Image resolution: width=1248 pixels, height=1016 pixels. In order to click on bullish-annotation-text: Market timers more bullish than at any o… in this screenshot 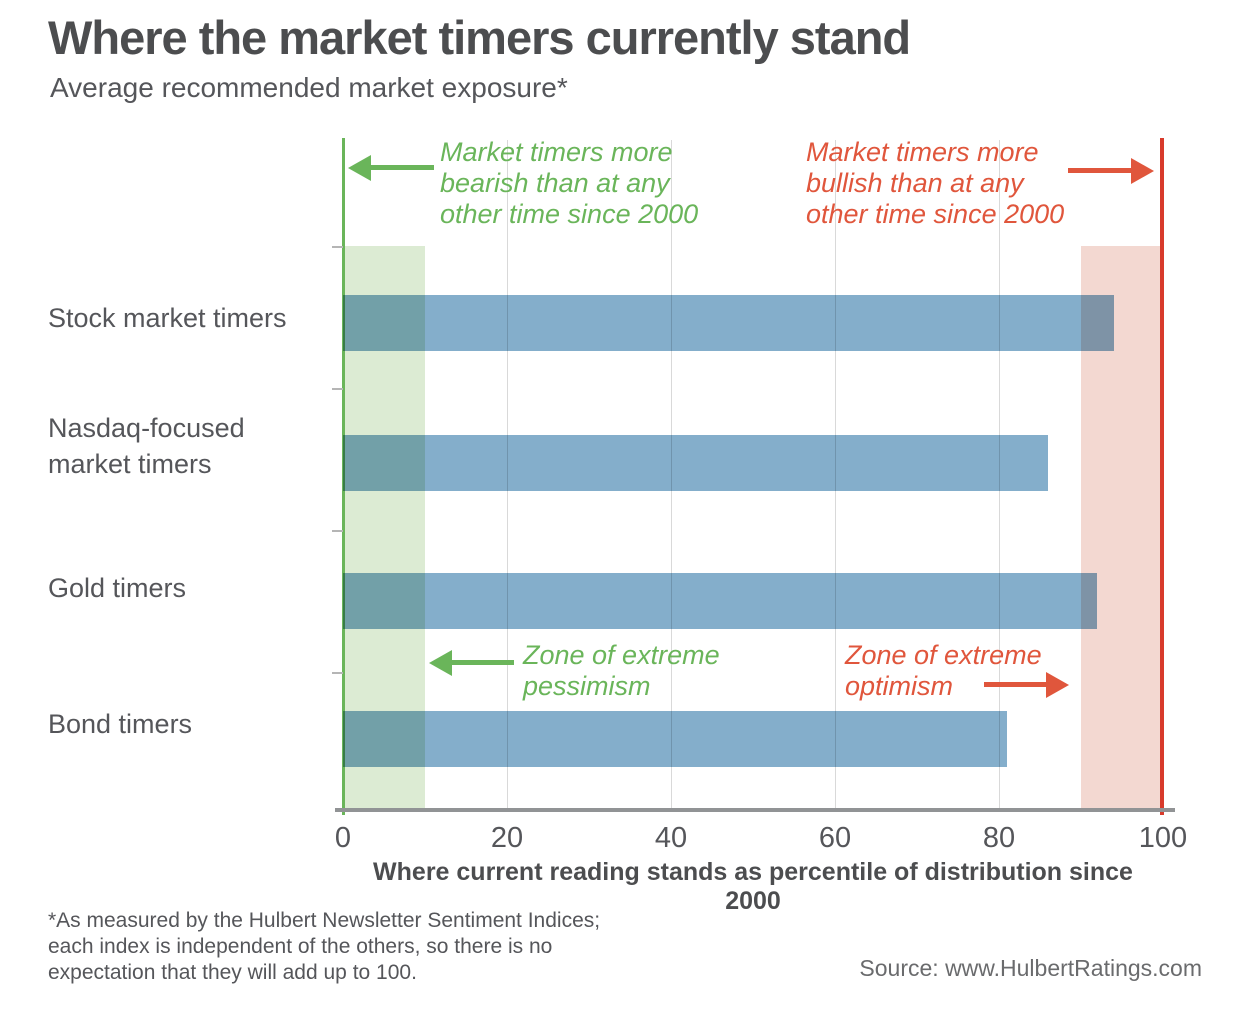, I will do `click(935, 183)`.